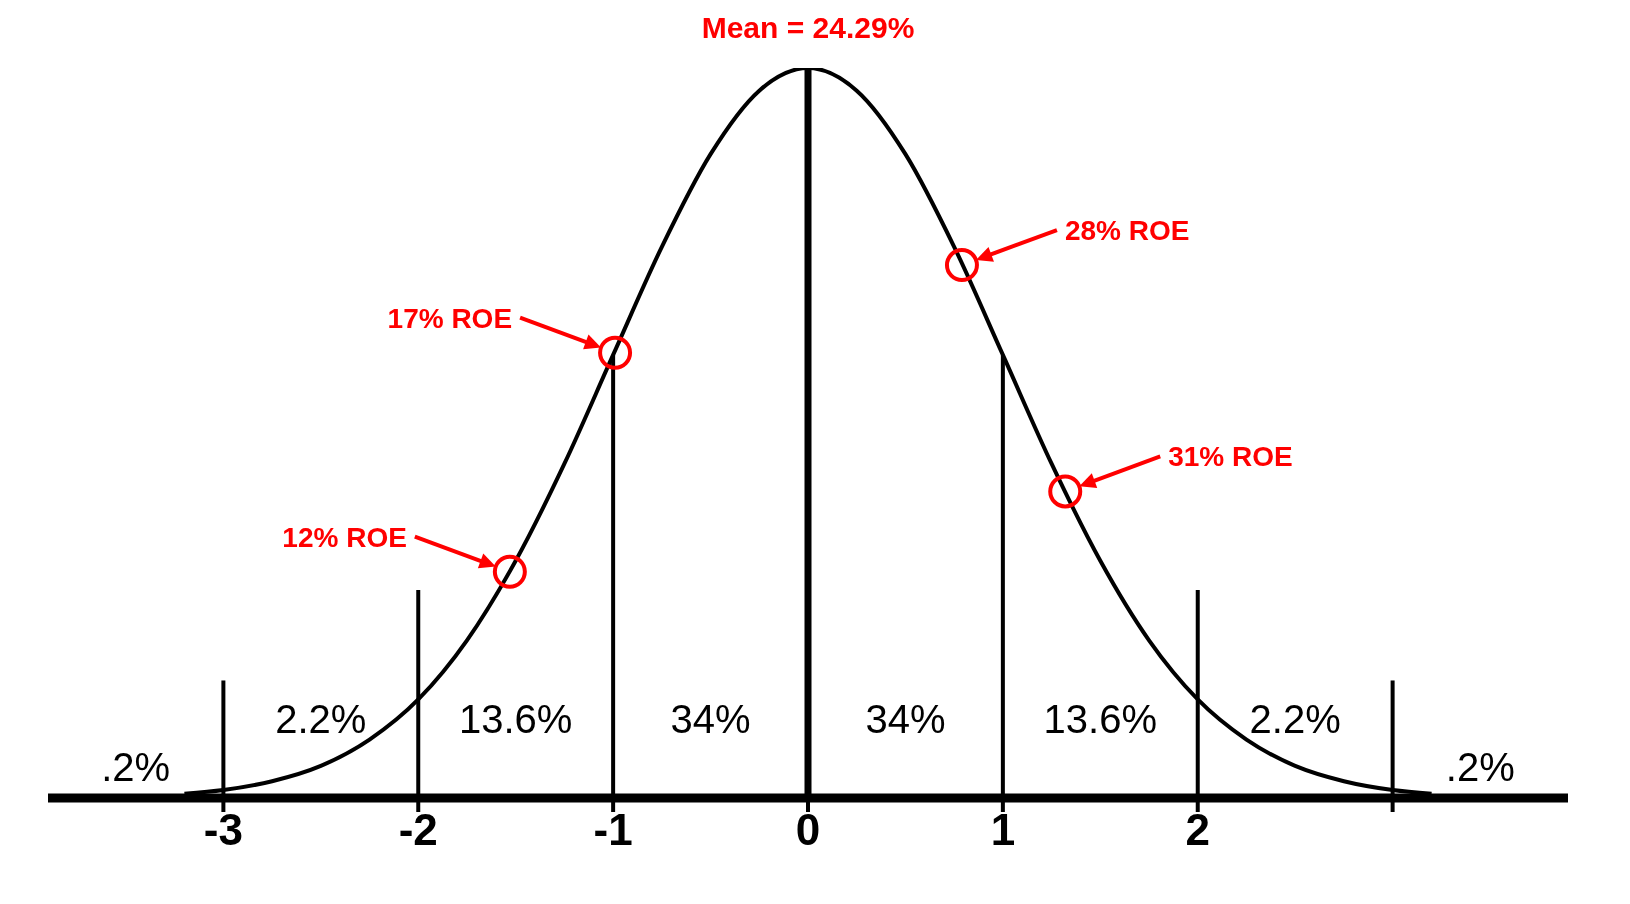 This screenshot has width=1630, height=904. I want to click on chart-title: Mean = 24.29%, so click(808, 28).